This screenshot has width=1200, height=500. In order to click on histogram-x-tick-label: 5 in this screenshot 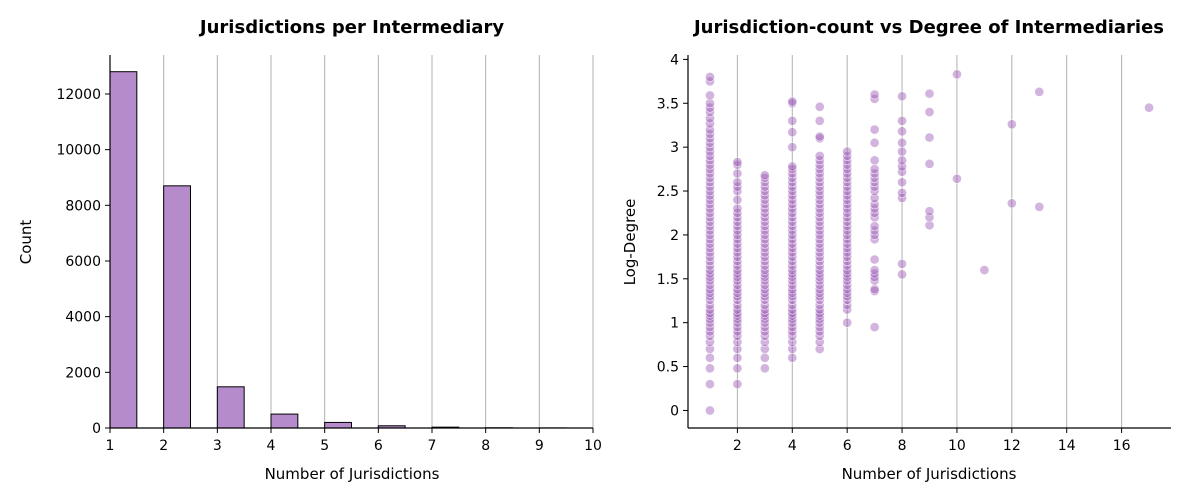, I will do `click(324, 446)`.